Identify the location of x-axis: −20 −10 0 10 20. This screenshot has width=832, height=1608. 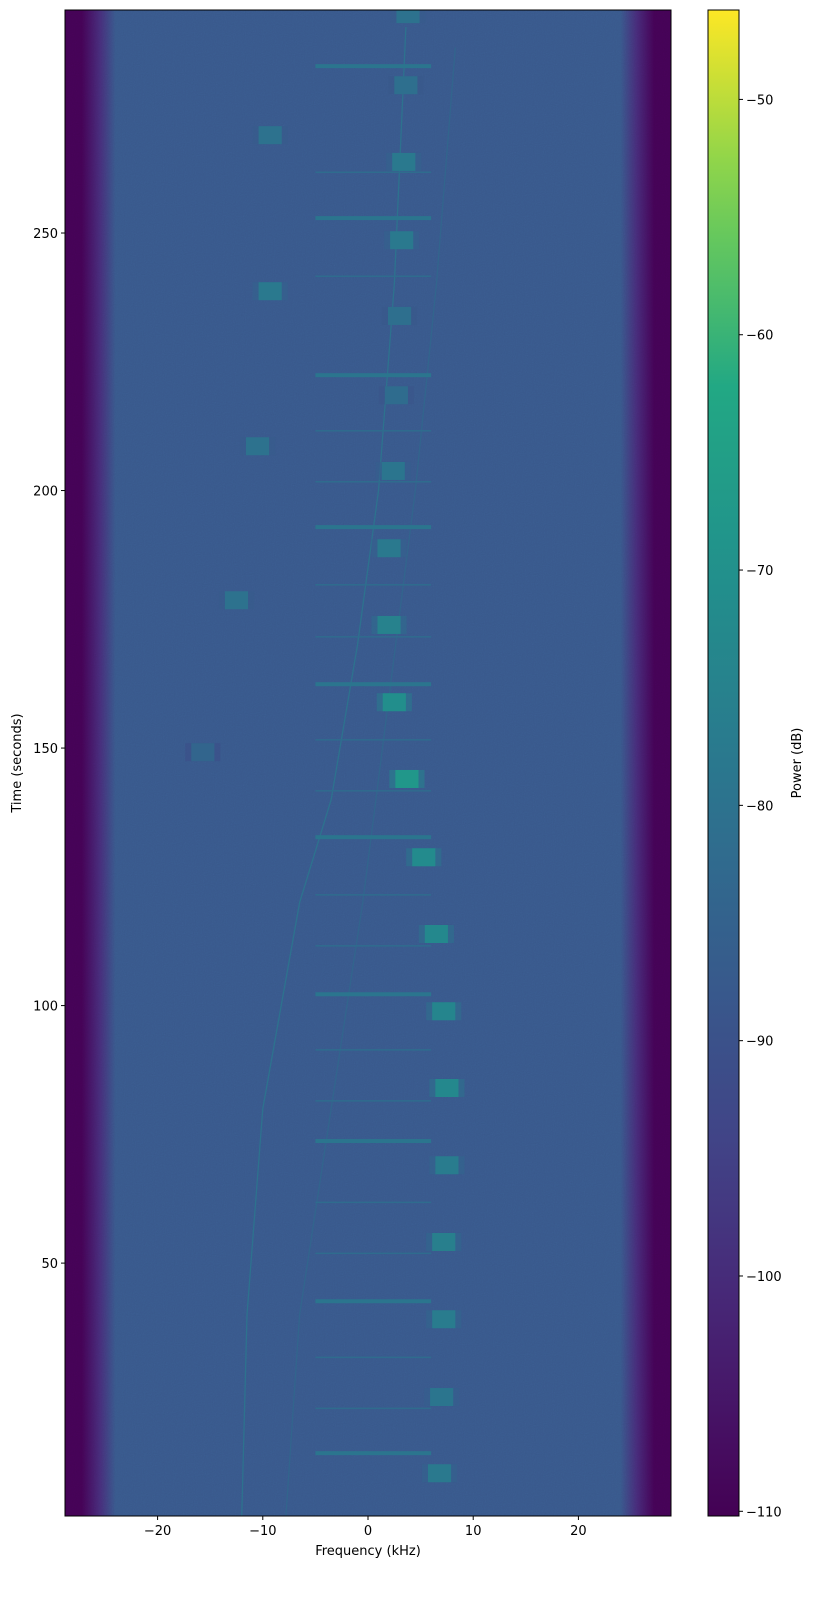
(365, 1527).